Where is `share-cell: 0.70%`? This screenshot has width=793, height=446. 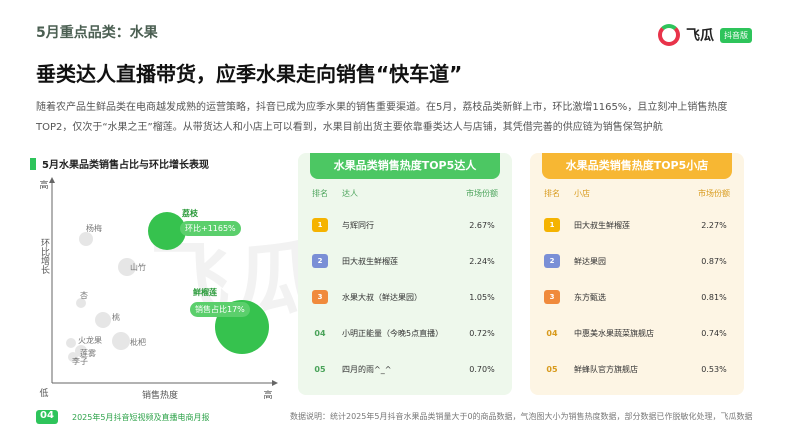
share-cell: 0.70% is located at coordinates (482, 369).